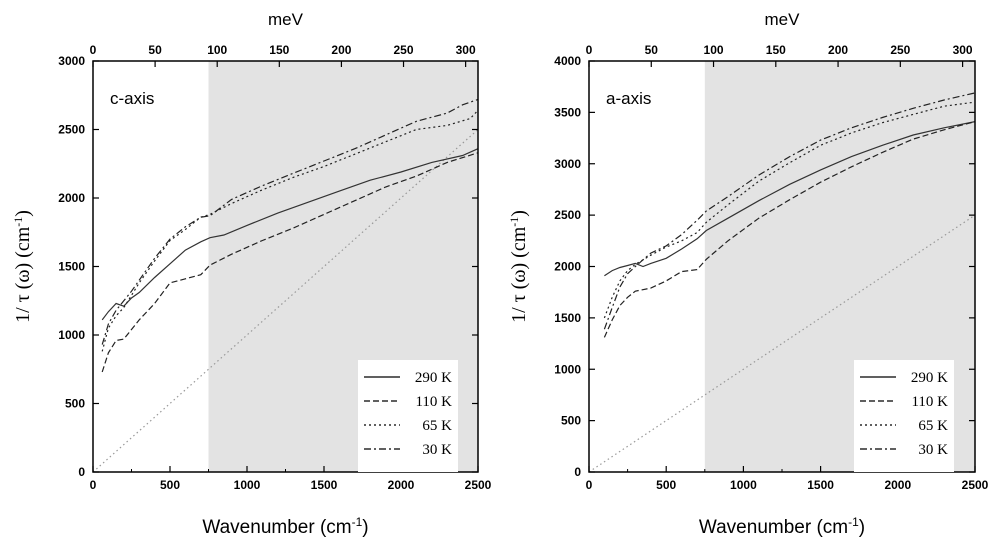 This screenshot has height=551, width=1001. I want to click on axis-annotation: a-axis, so click(628, 98).